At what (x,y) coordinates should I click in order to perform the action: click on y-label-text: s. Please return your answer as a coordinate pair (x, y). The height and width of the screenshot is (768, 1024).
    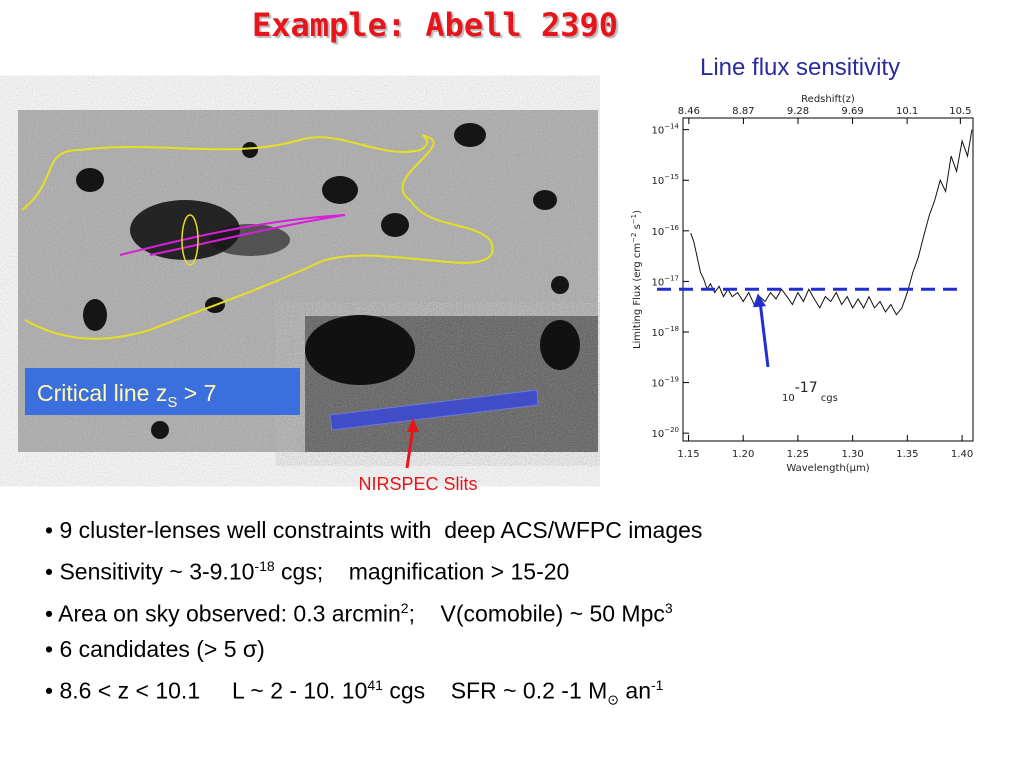
    Looking at the image, I should click on (637, 228).